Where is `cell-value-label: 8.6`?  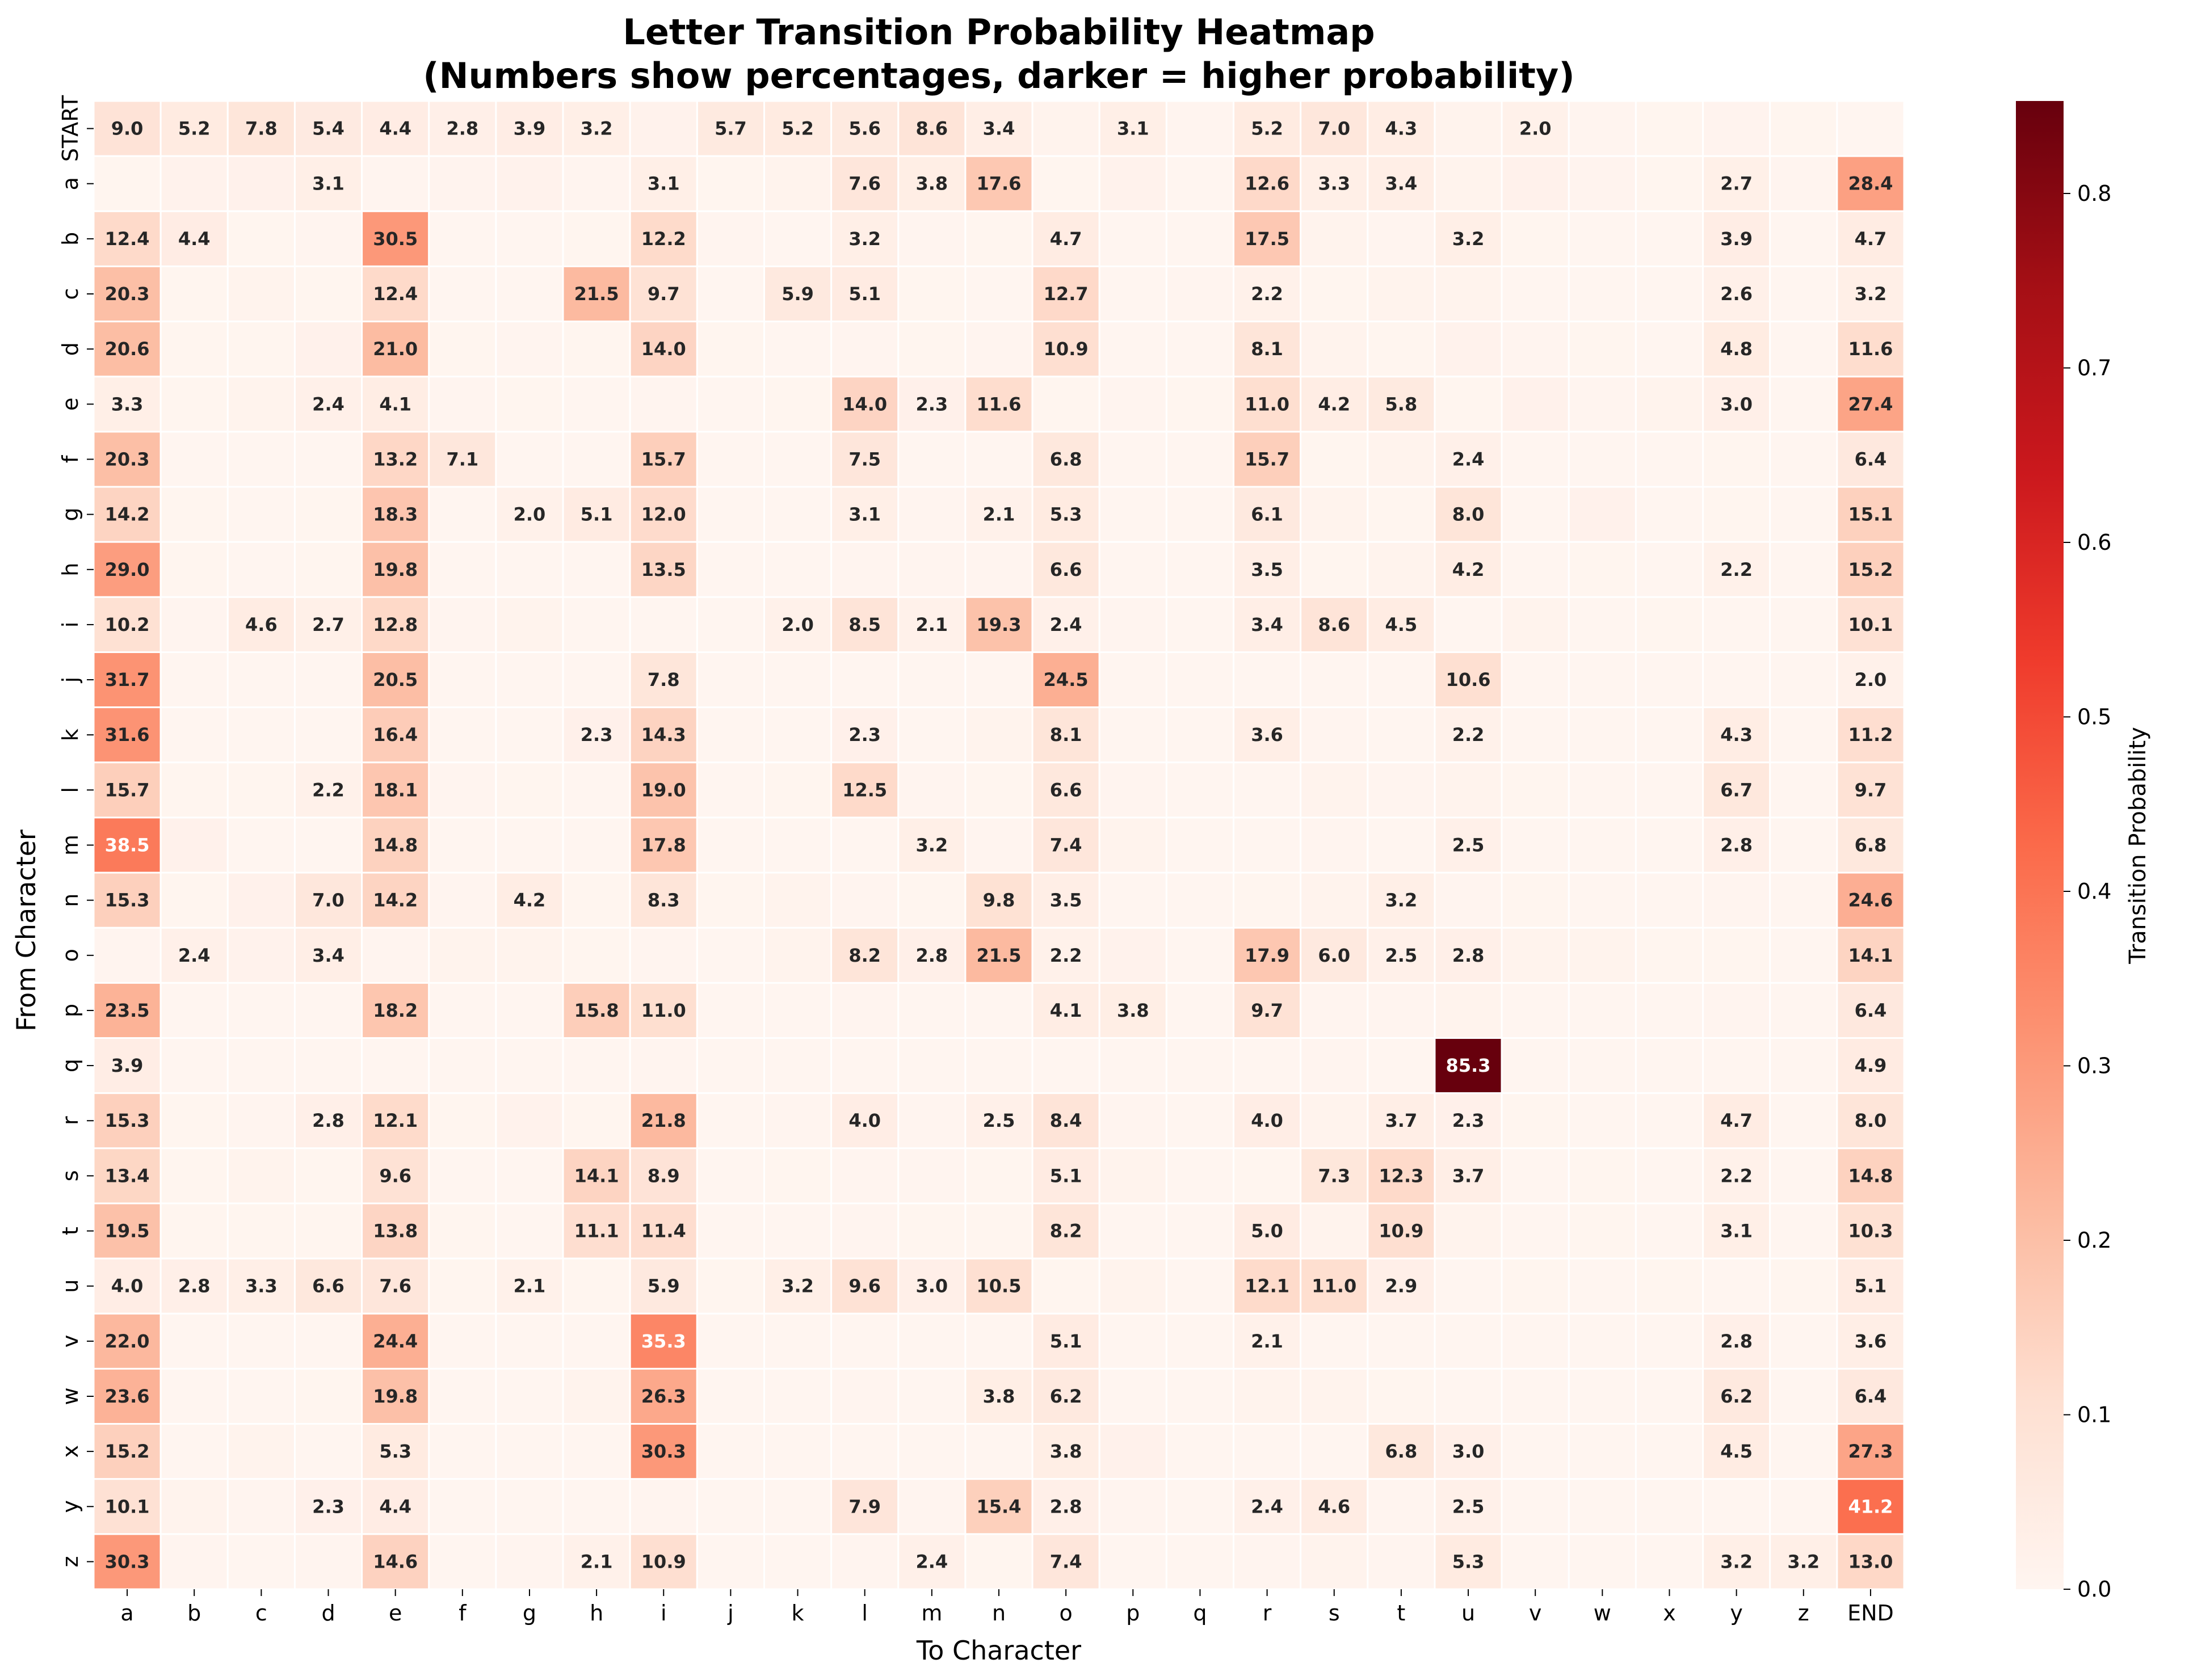 cell-value-label: 8.6 is located at coordinates (932, 129).